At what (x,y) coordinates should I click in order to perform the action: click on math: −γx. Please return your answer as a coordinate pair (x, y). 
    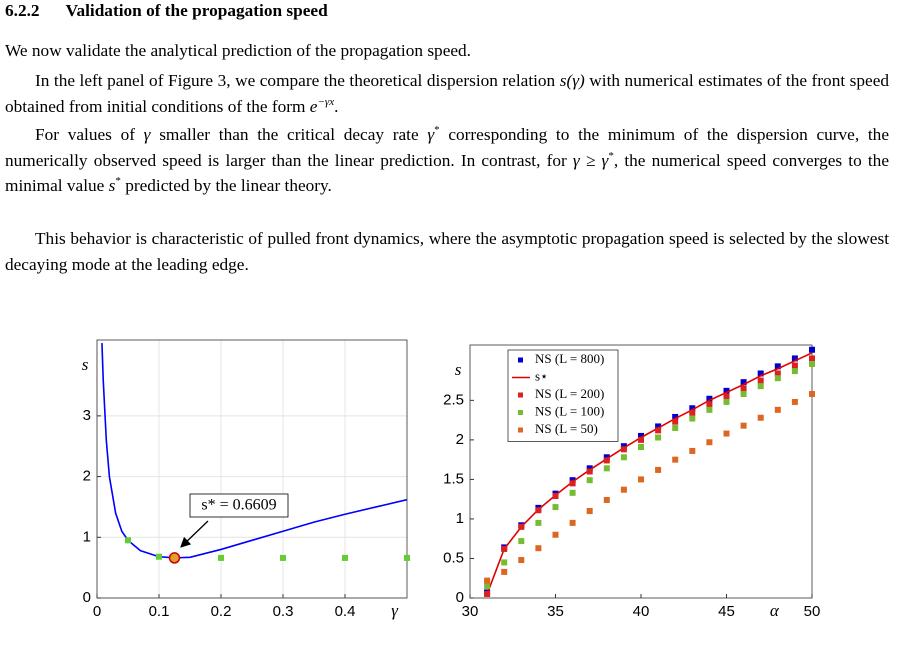
    Looking at the image, I should click on (326, 101).